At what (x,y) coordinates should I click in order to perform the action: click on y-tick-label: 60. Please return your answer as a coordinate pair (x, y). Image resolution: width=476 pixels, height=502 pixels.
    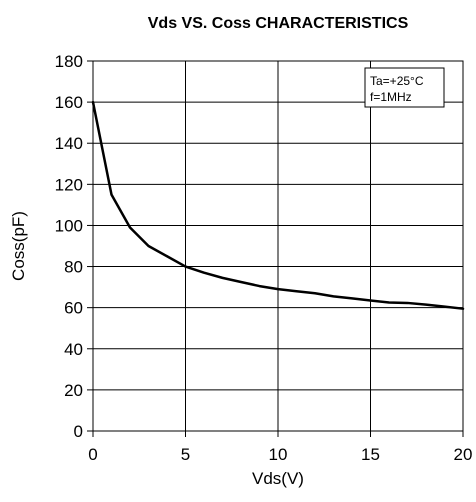
    Looking at the image, I should click on (73, 308).